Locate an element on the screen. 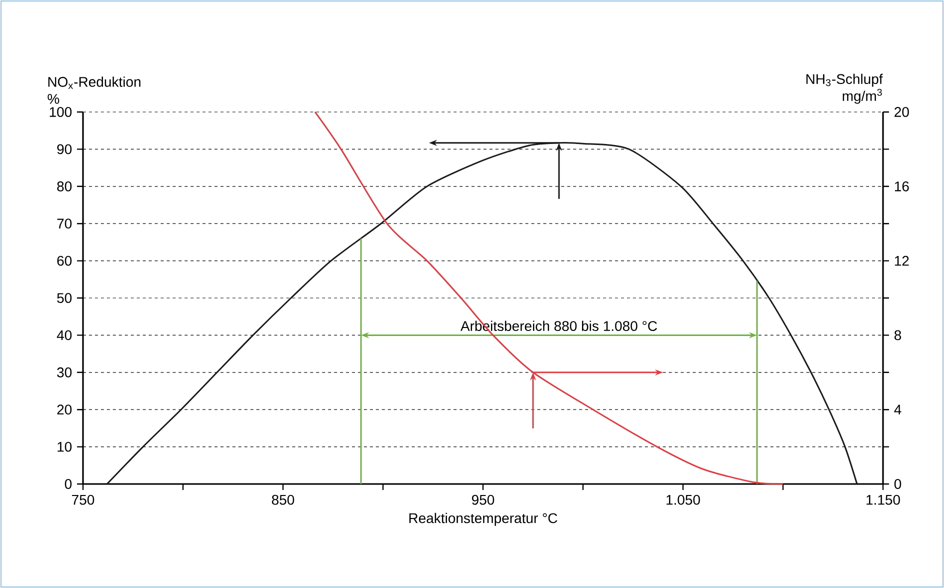  y-axis-title: NO$_{x}$-Reduktion % is located at coordinates (94, 90).